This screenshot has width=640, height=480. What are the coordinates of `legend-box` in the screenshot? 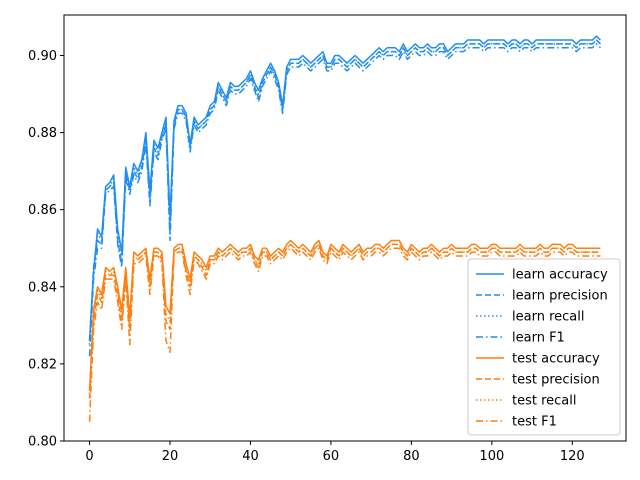 It's located at (544, 347).